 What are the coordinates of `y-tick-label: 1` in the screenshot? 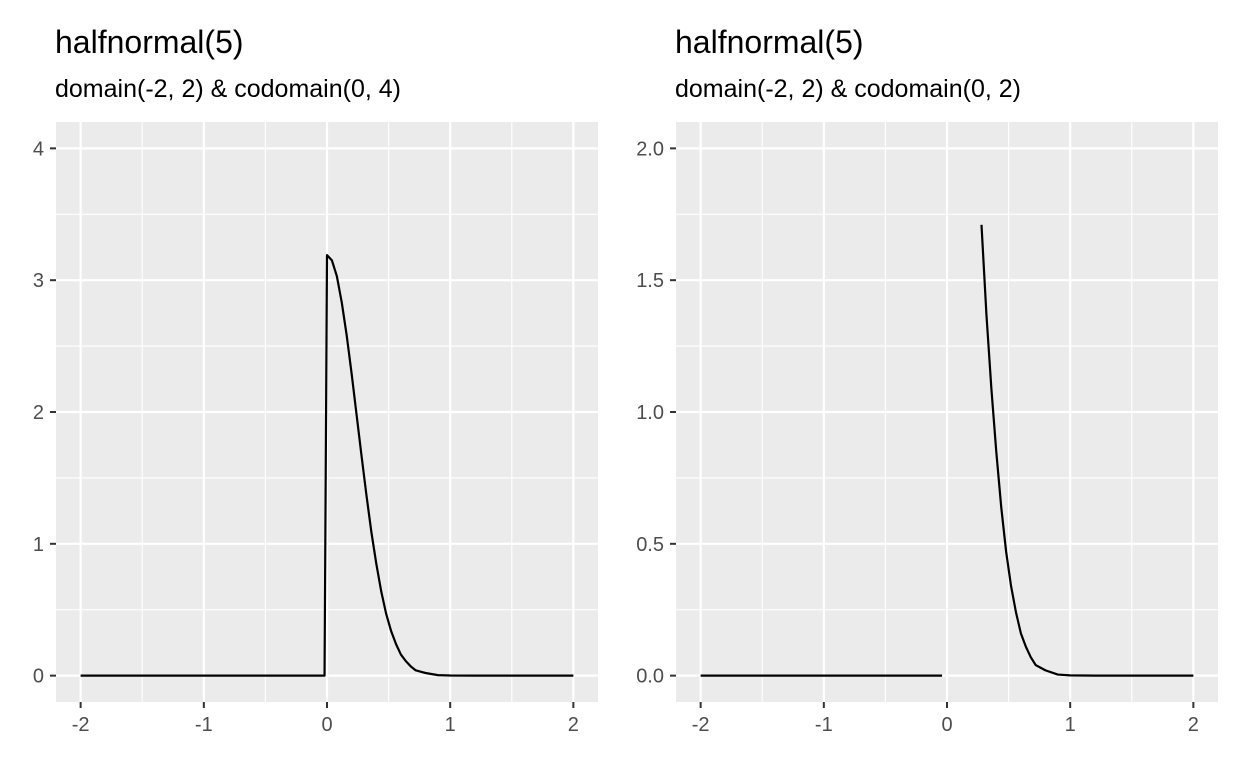 It's located at (38, 545).